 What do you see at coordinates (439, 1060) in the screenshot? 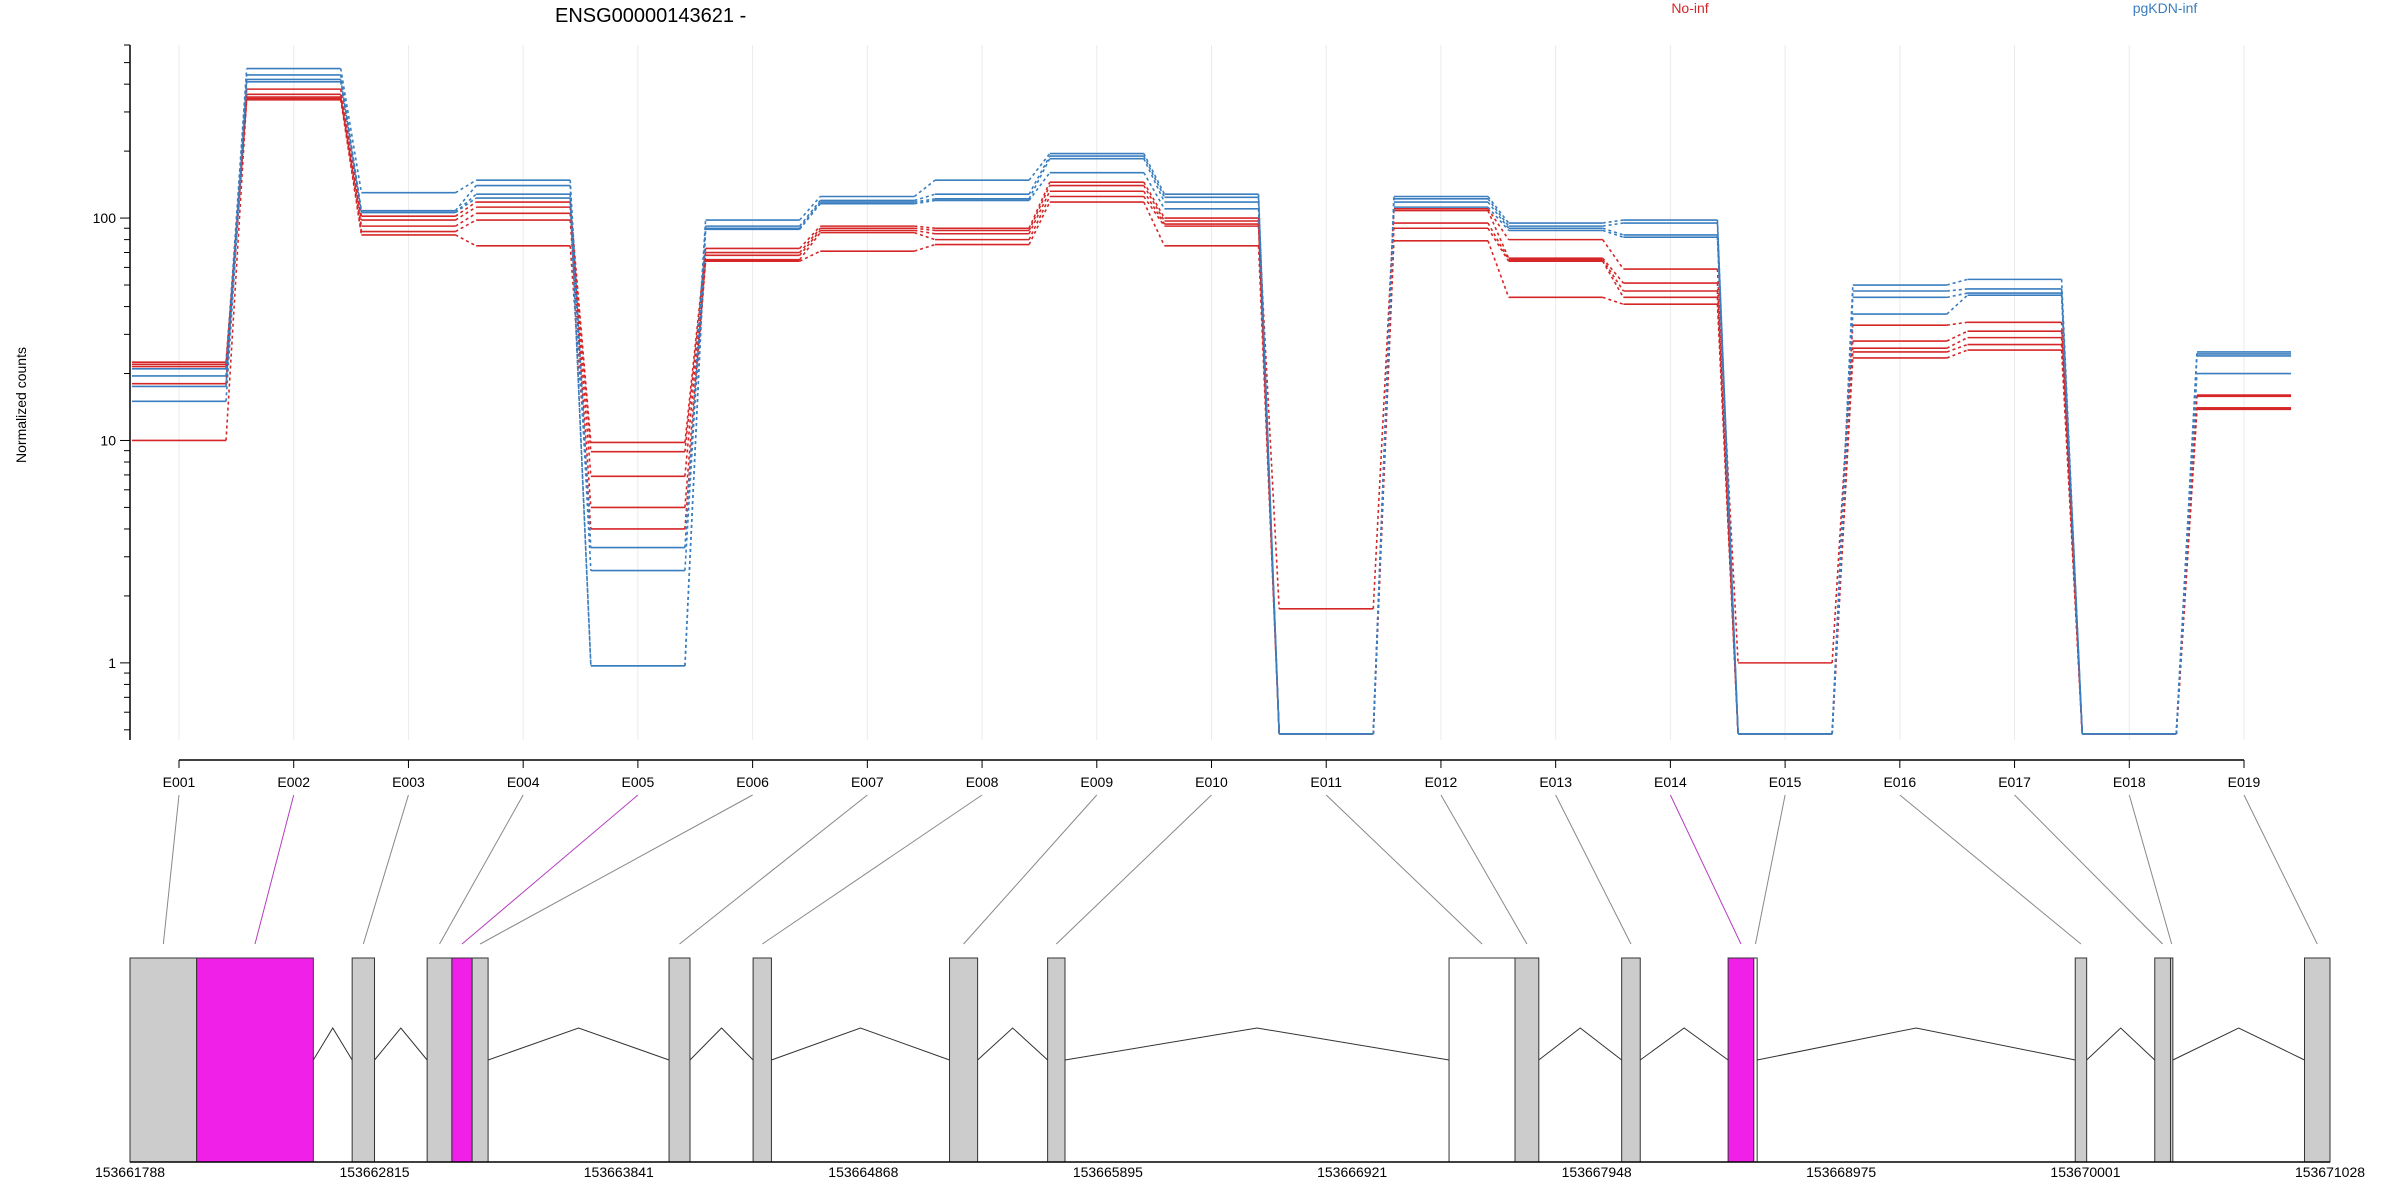
I see `exon-box-e004` at bounding box center [439, 1060].